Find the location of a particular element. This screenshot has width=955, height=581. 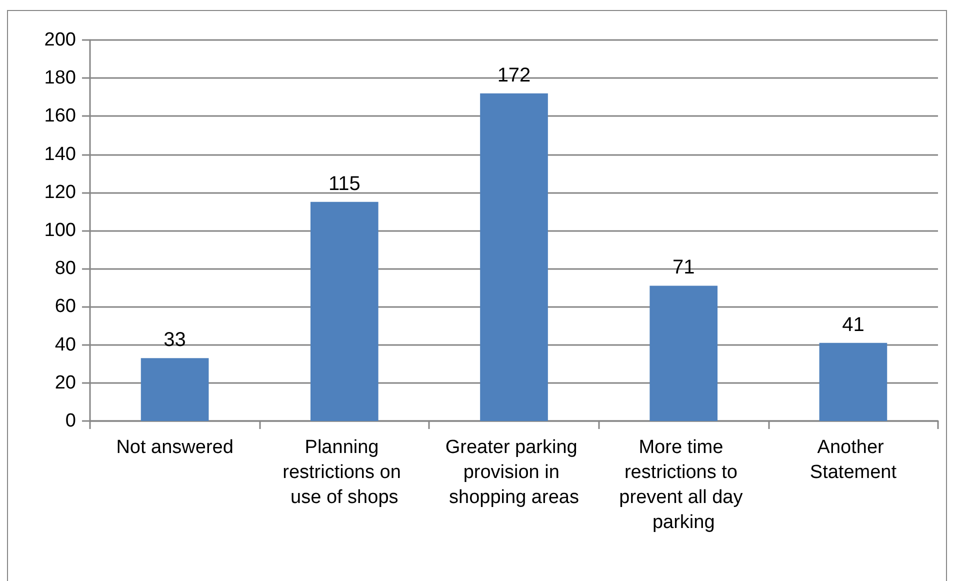

y-tick-label: 20 is located at coordinates (65, 383).